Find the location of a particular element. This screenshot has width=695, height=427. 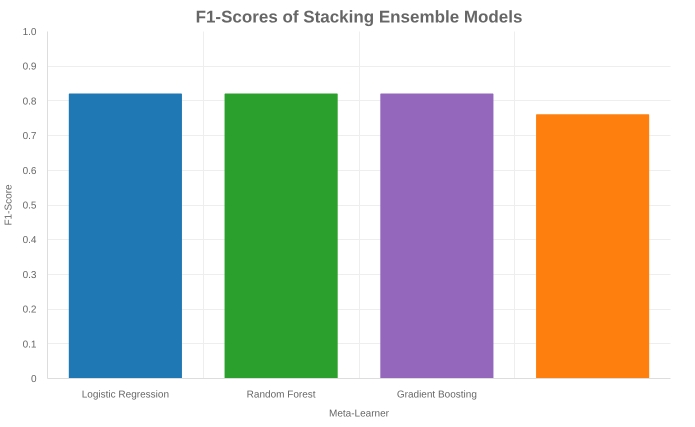

x-tick-label: Gradient Boosting is located at coordinates (436, 395).